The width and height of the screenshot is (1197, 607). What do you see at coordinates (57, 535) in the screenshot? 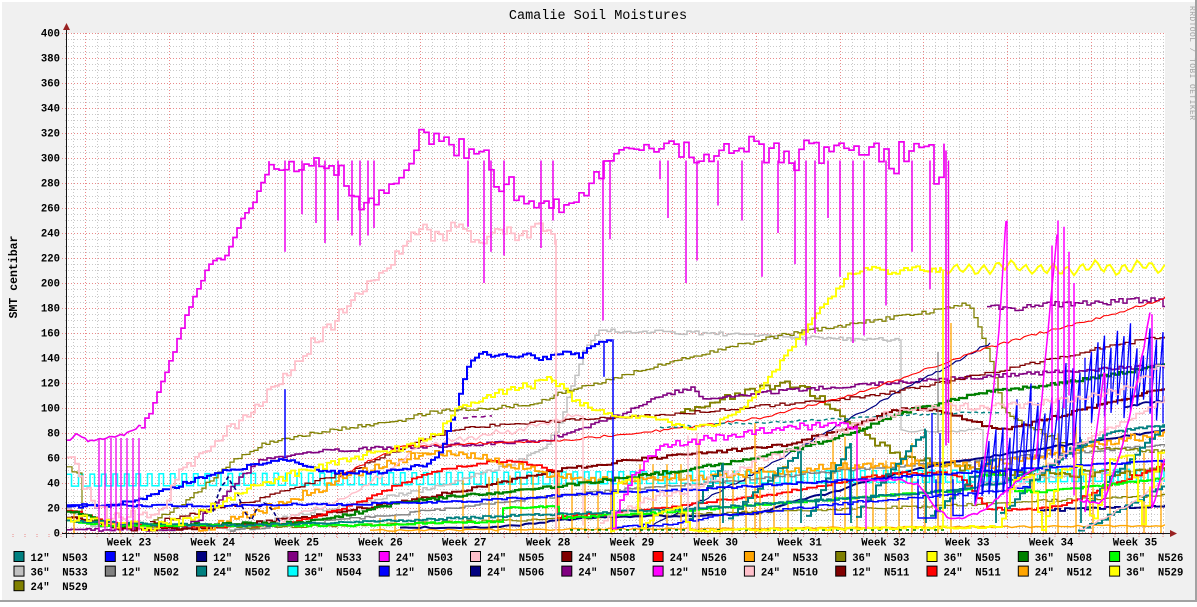
I see `svg-text: 0` at bounding box center [57, 535].